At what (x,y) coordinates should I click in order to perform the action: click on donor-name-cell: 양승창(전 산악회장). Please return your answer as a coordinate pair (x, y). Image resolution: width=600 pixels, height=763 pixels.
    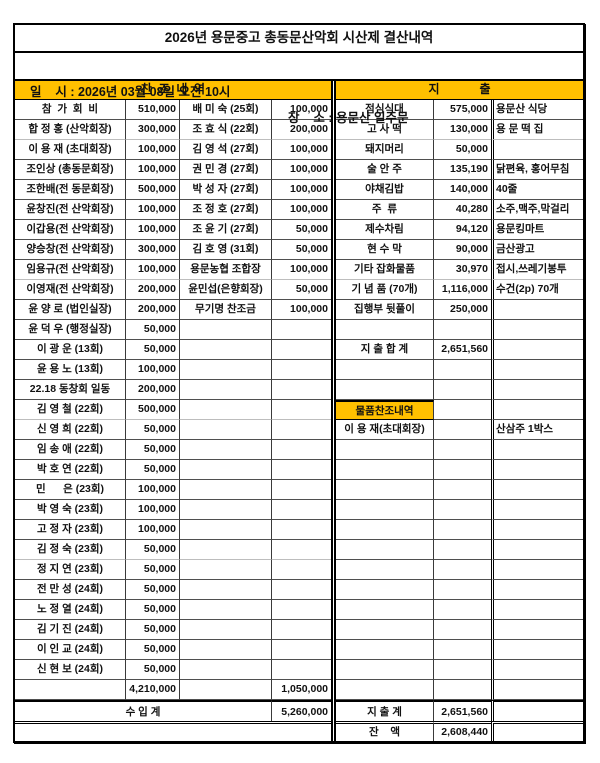
    Looking at the image, I should click on (70, 250).